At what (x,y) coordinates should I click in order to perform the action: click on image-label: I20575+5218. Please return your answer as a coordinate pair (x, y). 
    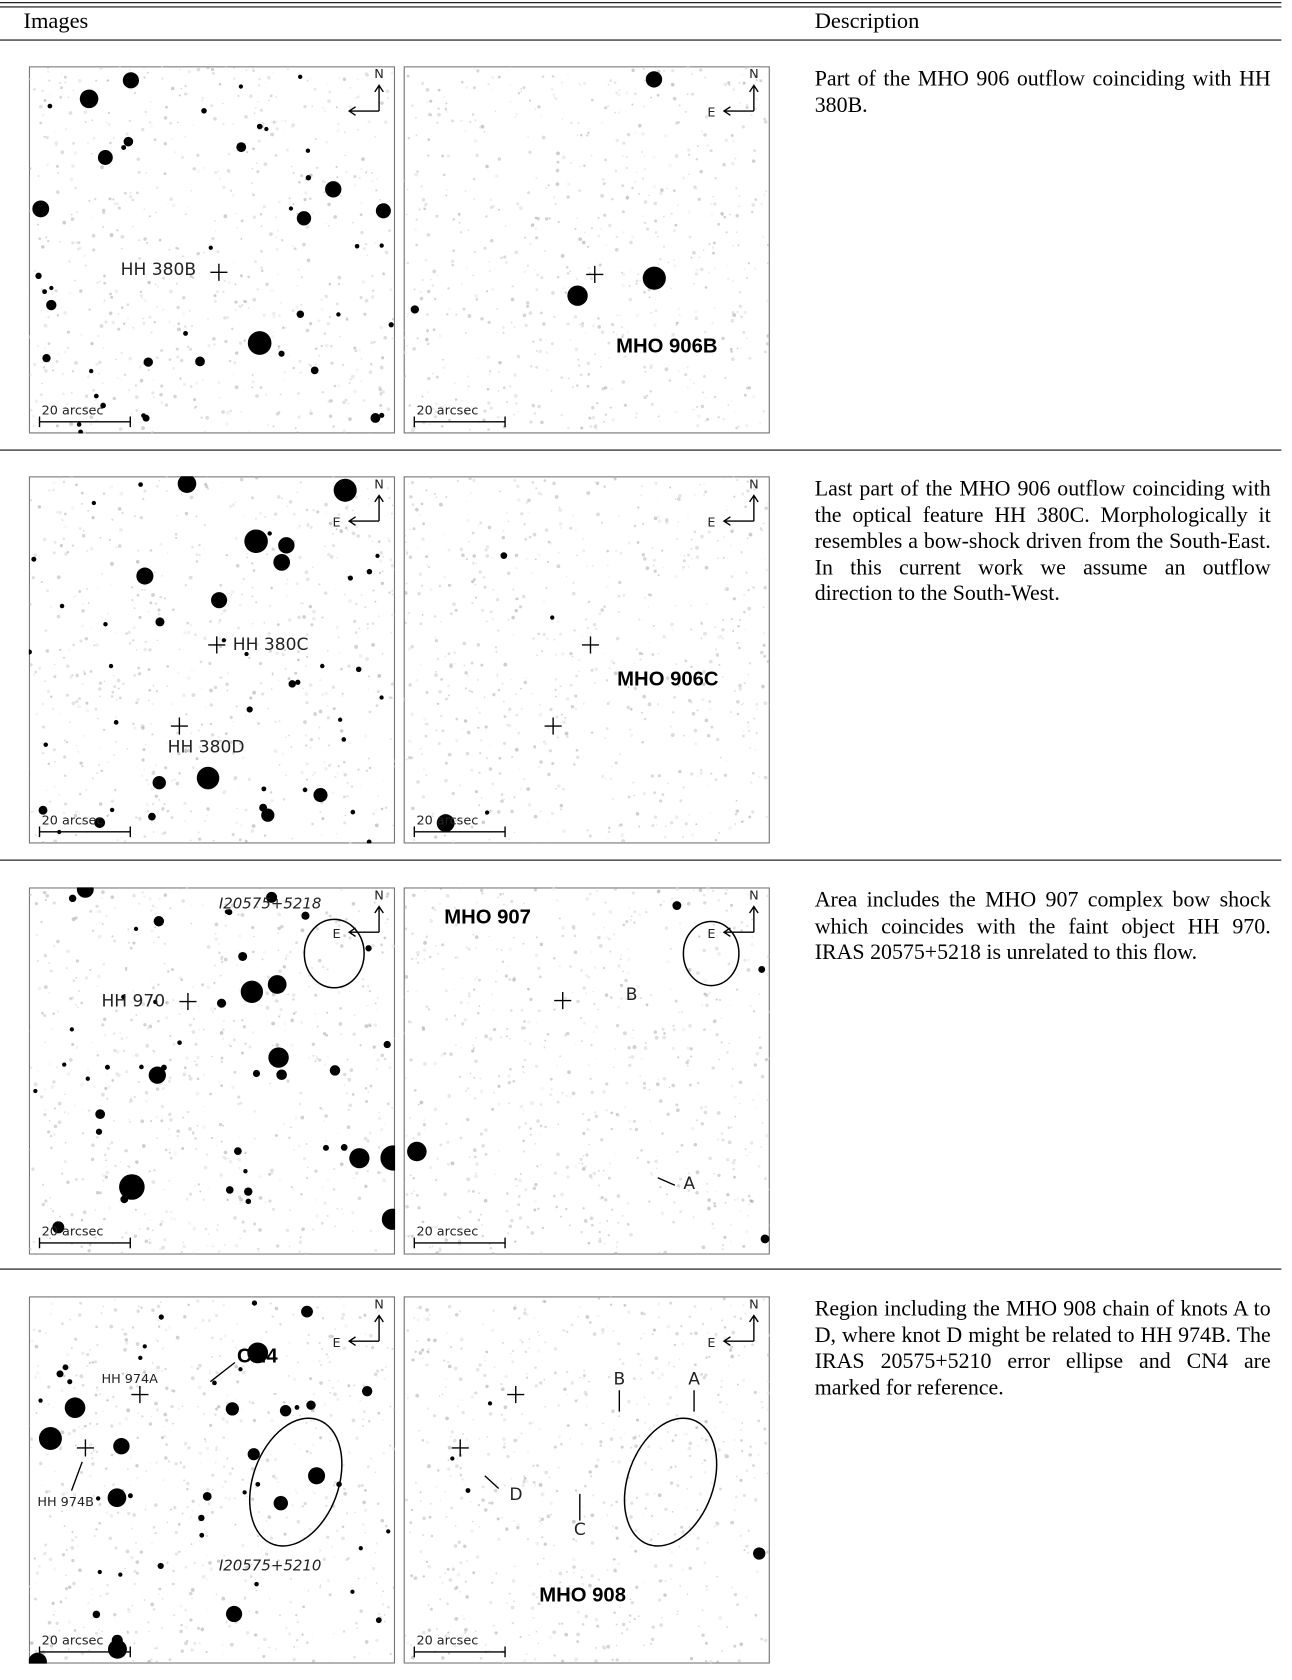
    Looking at the image, I should click on (270, 903).